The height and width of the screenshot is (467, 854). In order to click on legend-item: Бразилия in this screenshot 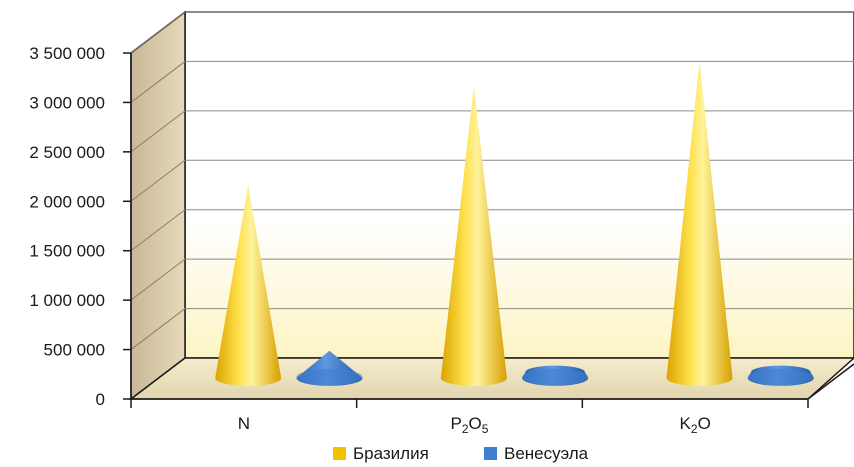, I will do `click(381, 453)`.